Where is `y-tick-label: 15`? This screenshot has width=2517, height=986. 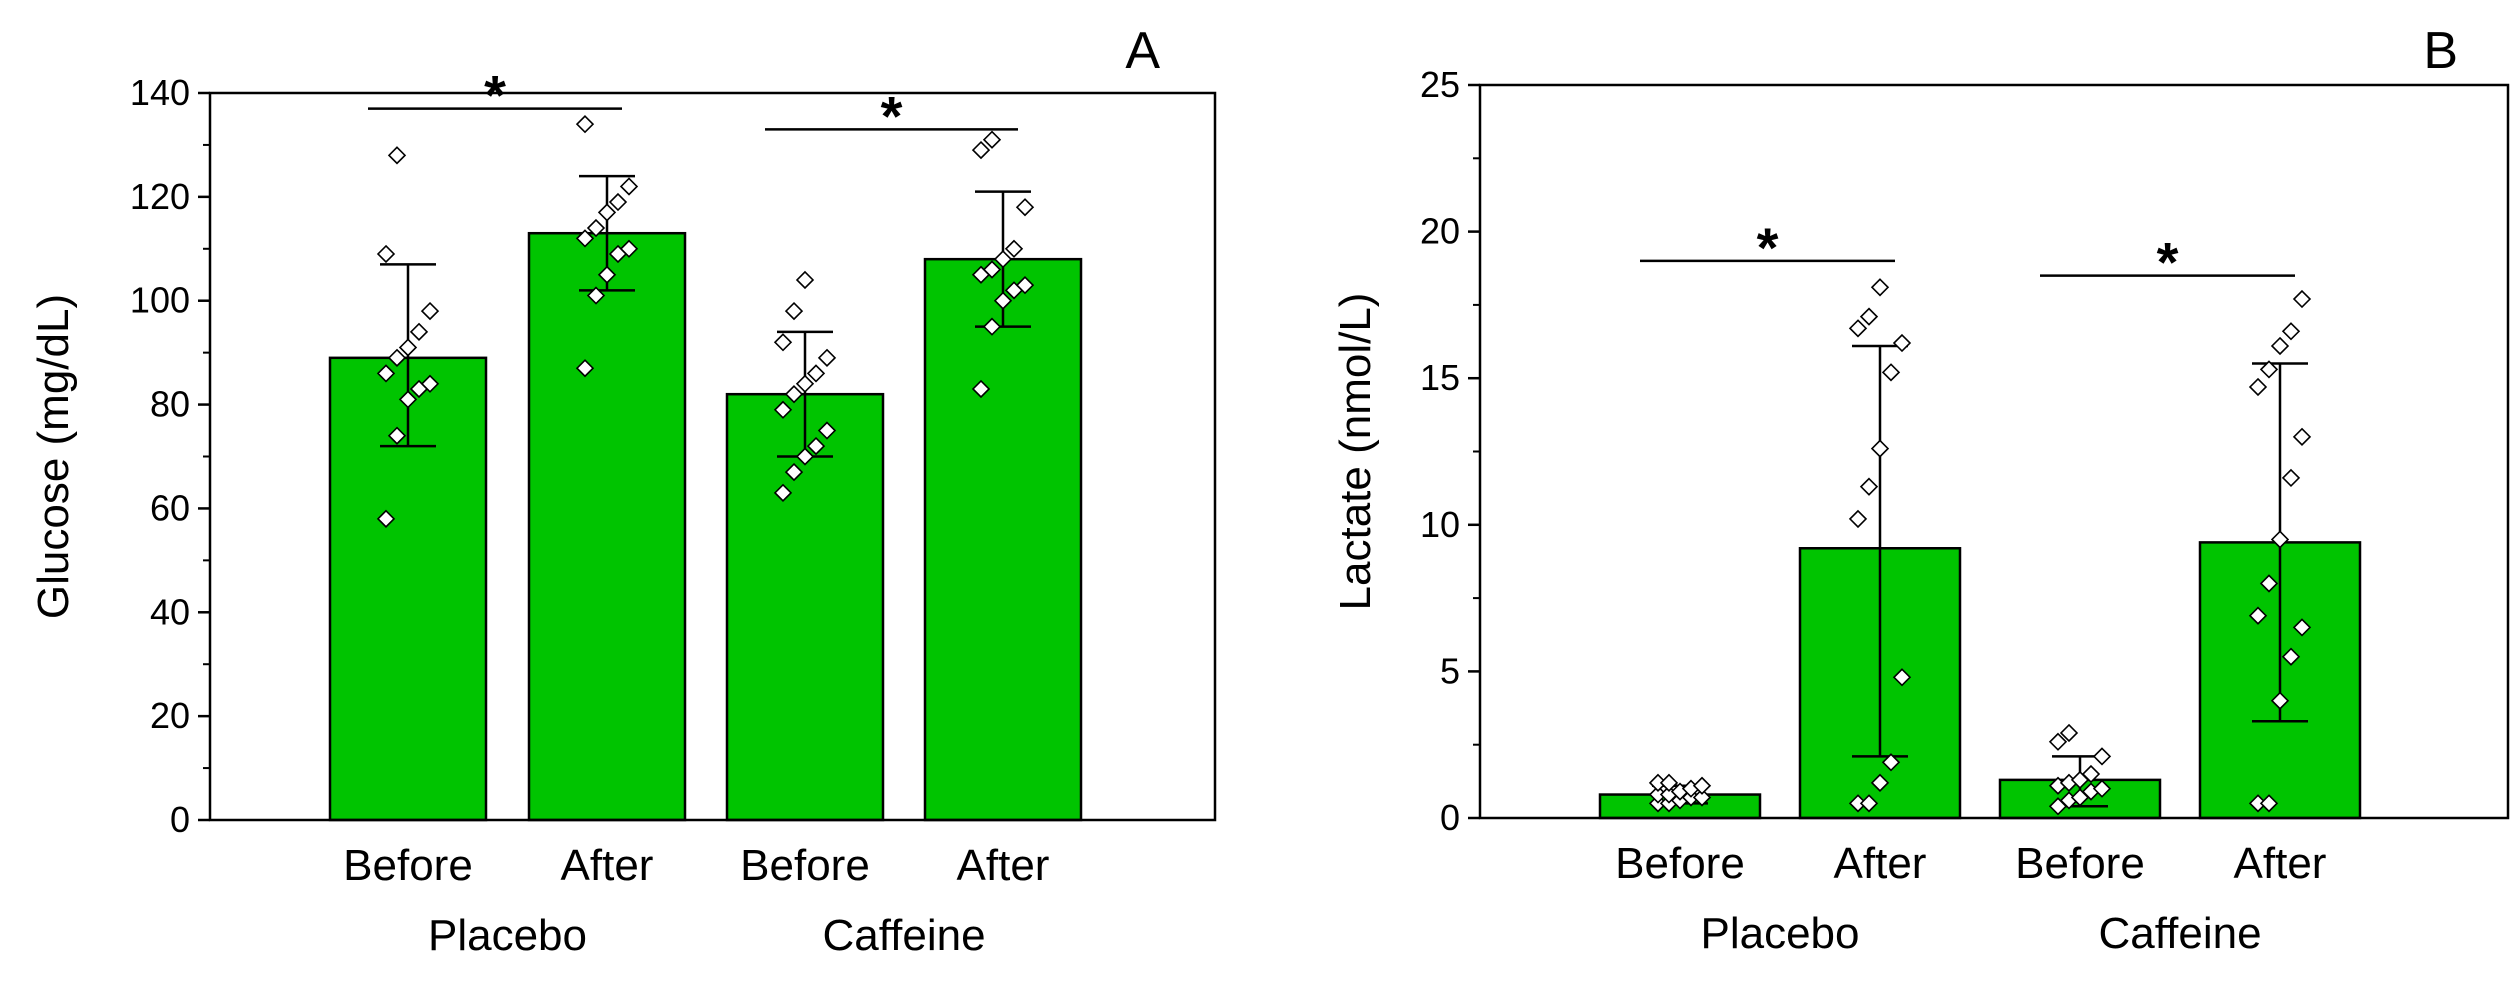 y-tick-label: 15 is located at coordinates (1440, 377).